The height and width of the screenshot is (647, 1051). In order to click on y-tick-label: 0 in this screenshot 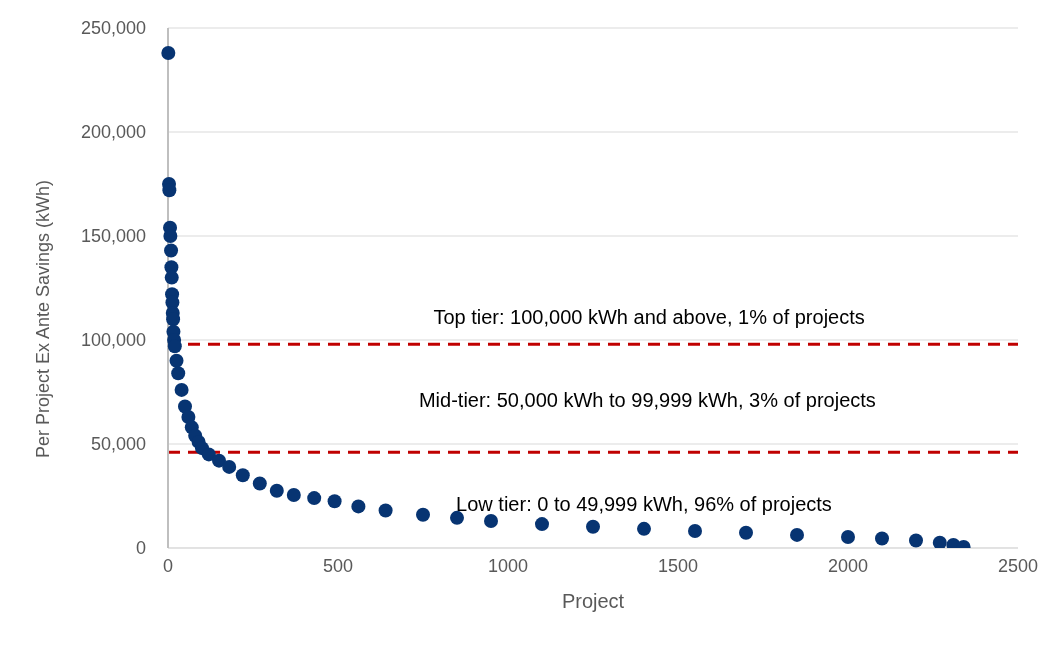, I will do `click(140, 548)`.